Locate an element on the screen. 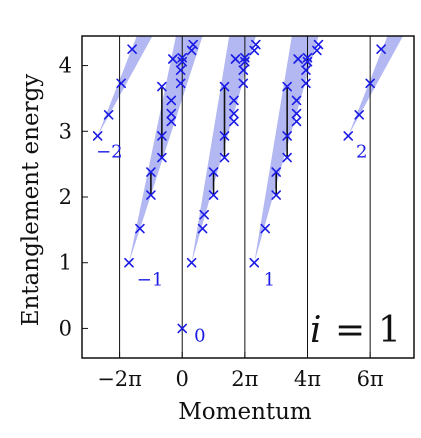 This screenshot has height=438, width=421. x-tick-label: 4π is located at coordinates (307, 379).